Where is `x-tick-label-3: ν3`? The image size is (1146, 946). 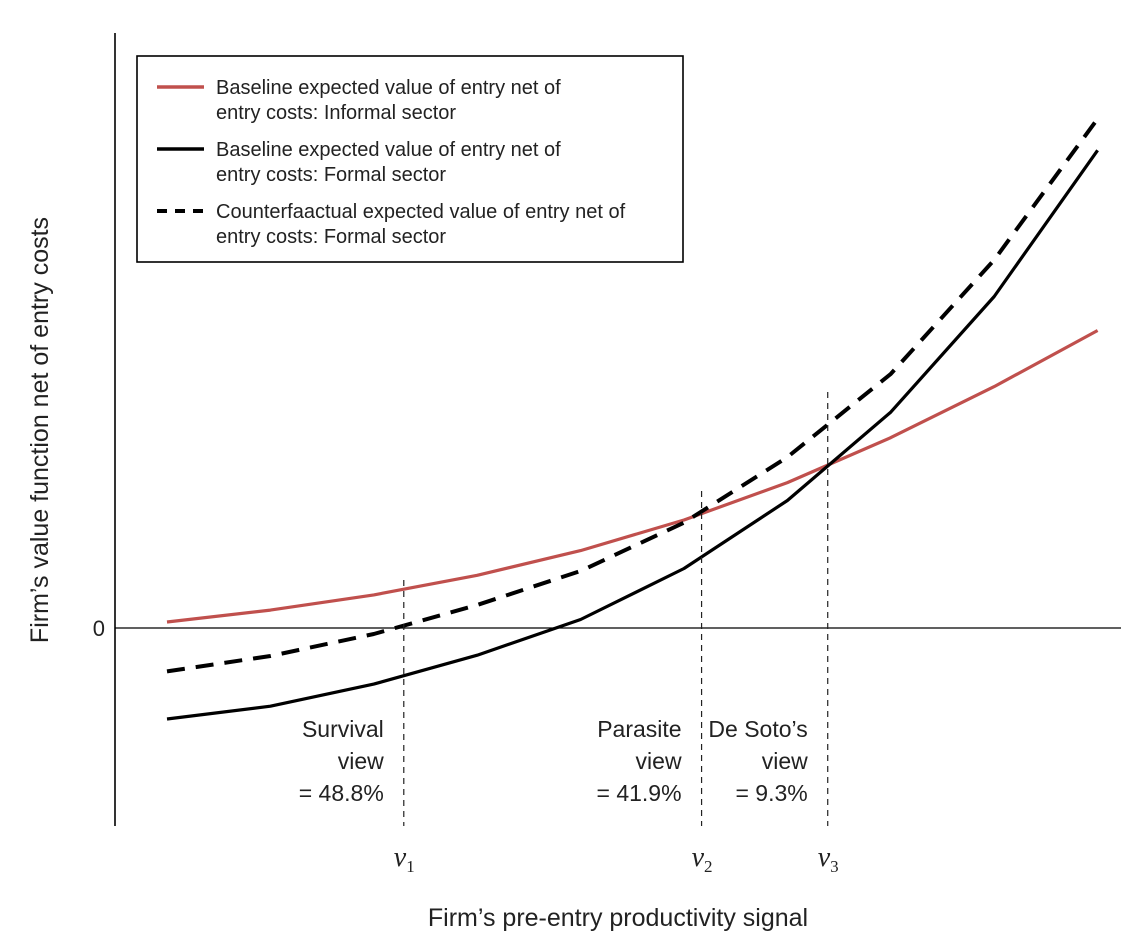
x-tick-label-3: ν3 is located at coordinates (828, 859).